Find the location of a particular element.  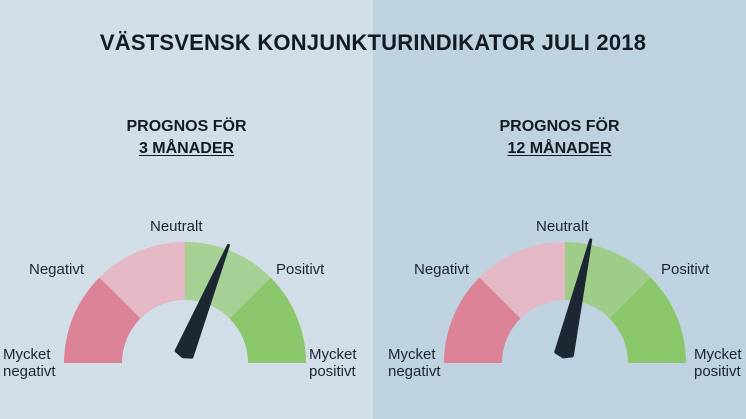

gauge-3-months is located at coordinates (185, 302).